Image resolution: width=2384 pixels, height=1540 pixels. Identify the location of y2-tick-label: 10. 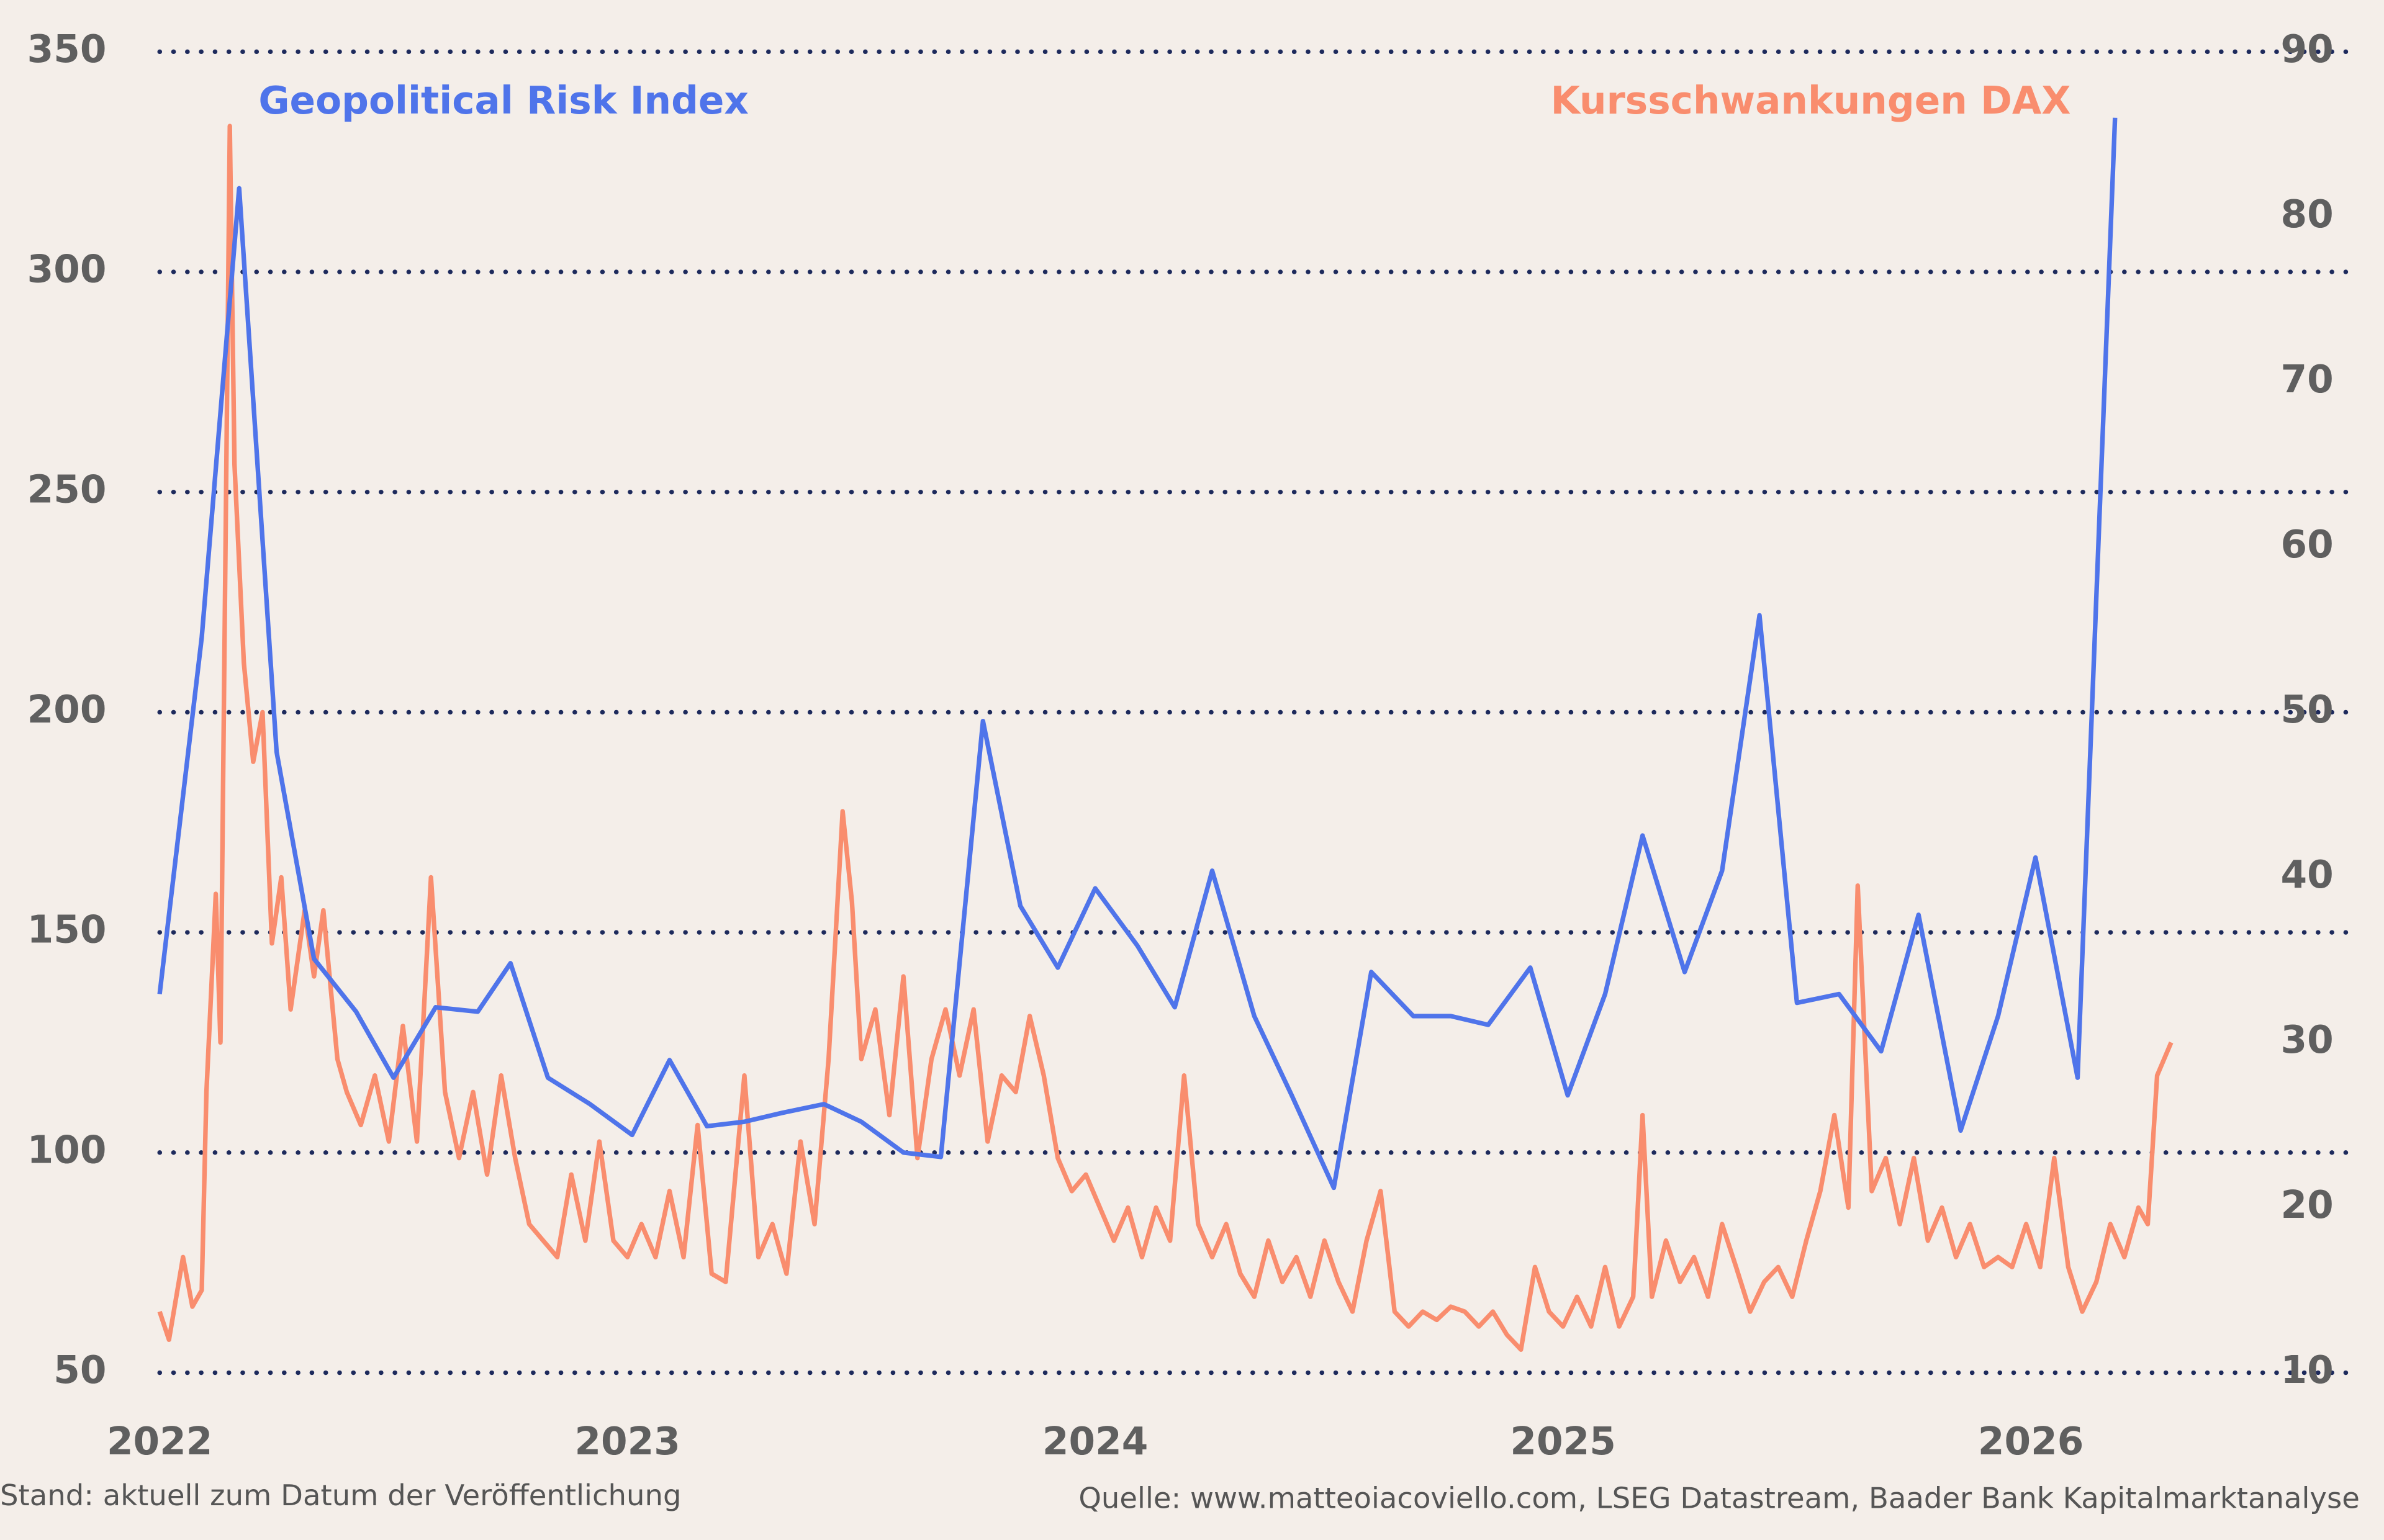
(2306, 1370).